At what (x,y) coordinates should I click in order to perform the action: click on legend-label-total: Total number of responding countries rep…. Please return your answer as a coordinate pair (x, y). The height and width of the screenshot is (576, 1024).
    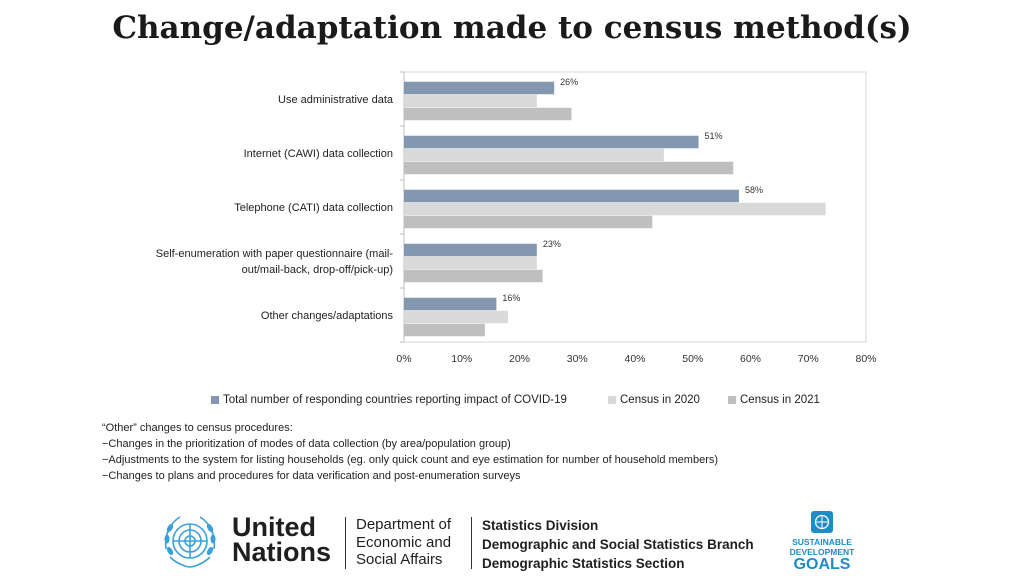
    Looking at the image, I should click on (395, 400).